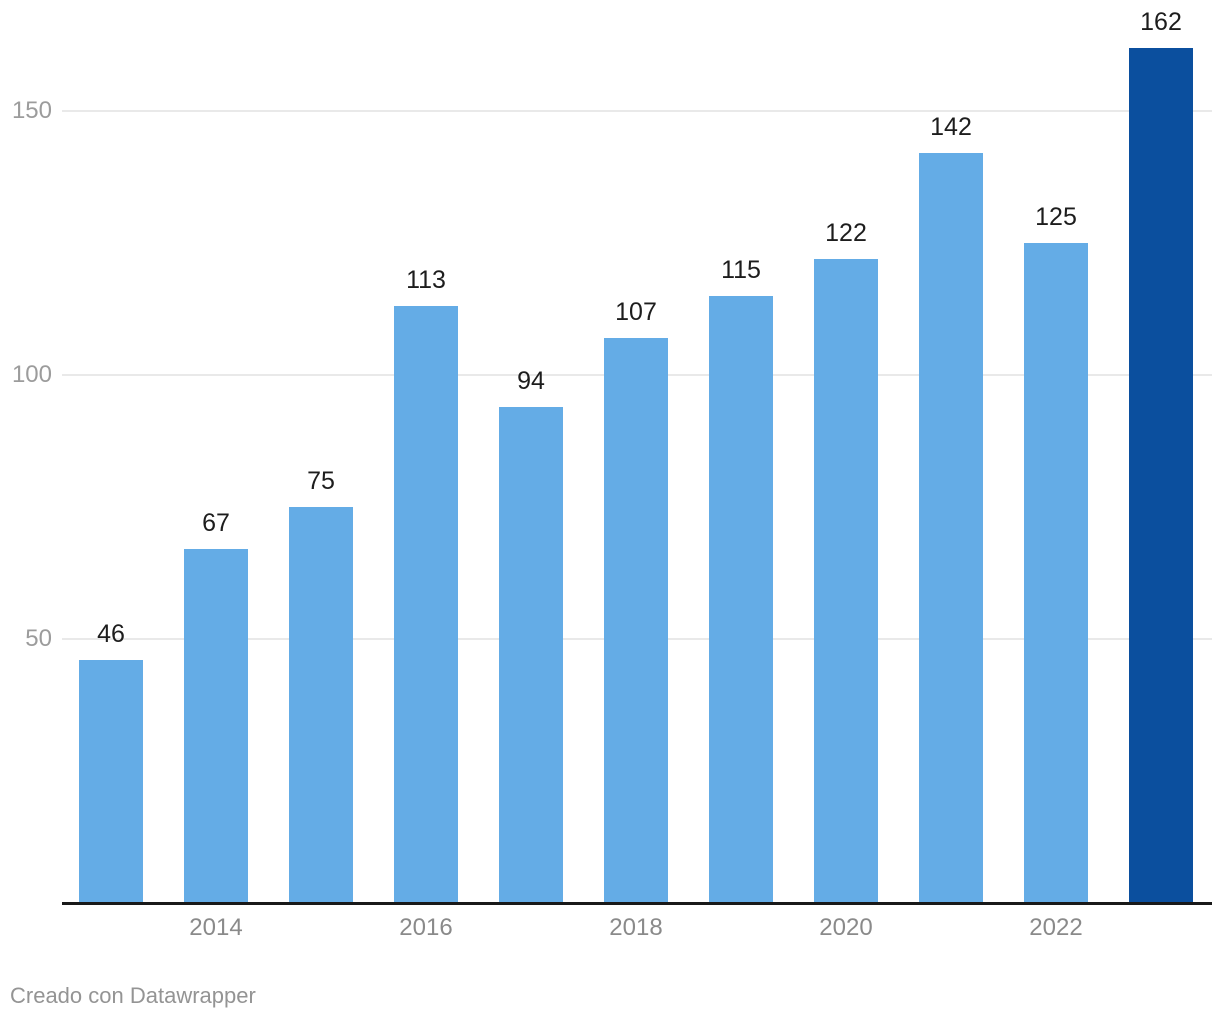  I want to click on x-tick-label-2020: 2020, so click(846, 927).